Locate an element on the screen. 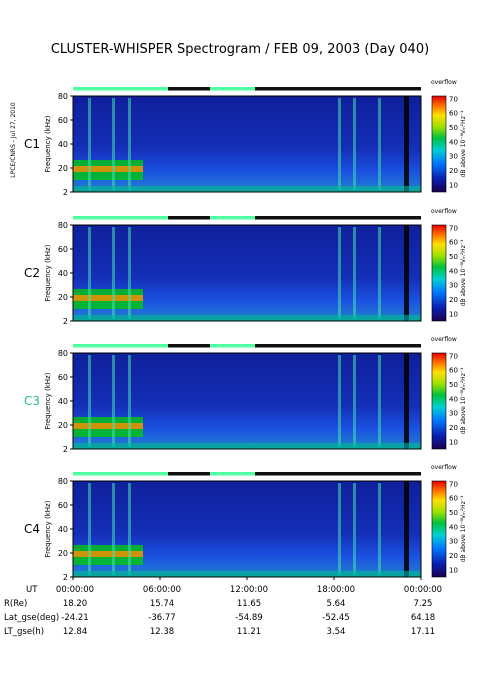 Image resolution: width=479 pixels, height=678 pixels. ephemeris-value: 06:00:00 is located at coordinates (162, 590).